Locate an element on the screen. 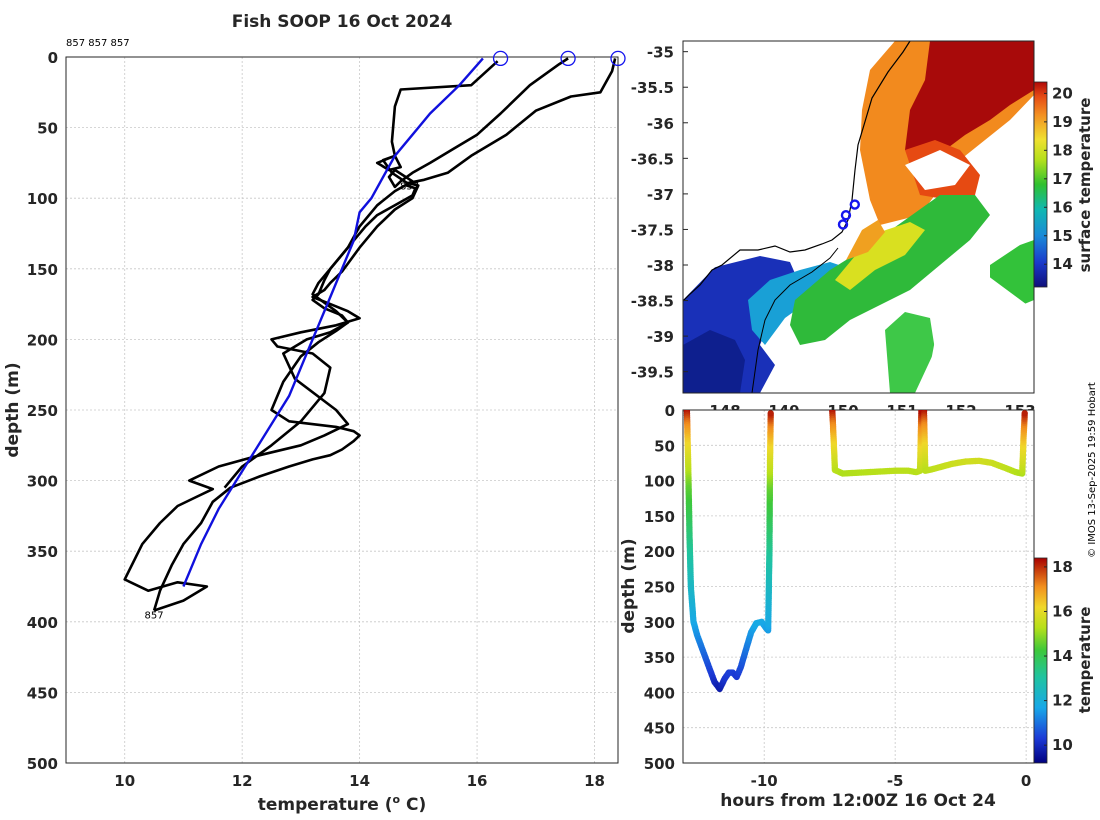 The width and height of the screenshot is (1100, 820). temperature-colorbar-tick-label: 16 is located at coordinates (1062, 611).